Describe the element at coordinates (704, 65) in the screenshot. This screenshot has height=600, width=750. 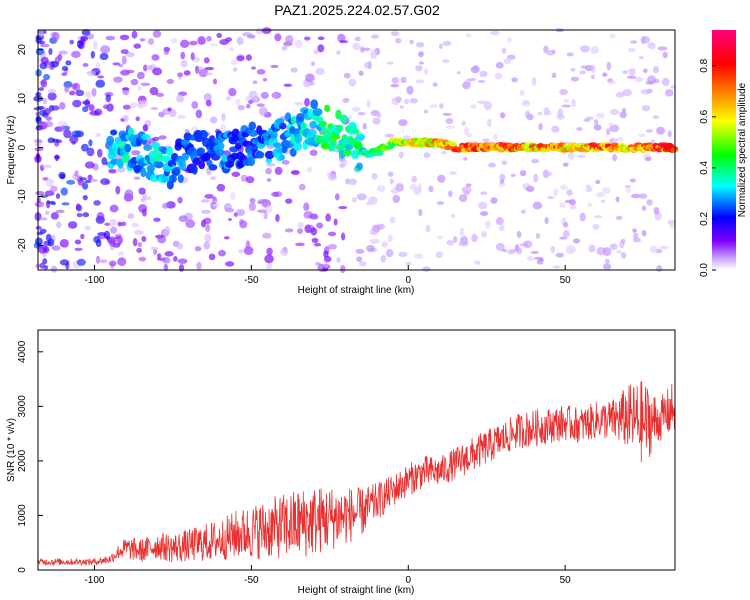
I see `colorbar-tick-label: 0.8` at that location.